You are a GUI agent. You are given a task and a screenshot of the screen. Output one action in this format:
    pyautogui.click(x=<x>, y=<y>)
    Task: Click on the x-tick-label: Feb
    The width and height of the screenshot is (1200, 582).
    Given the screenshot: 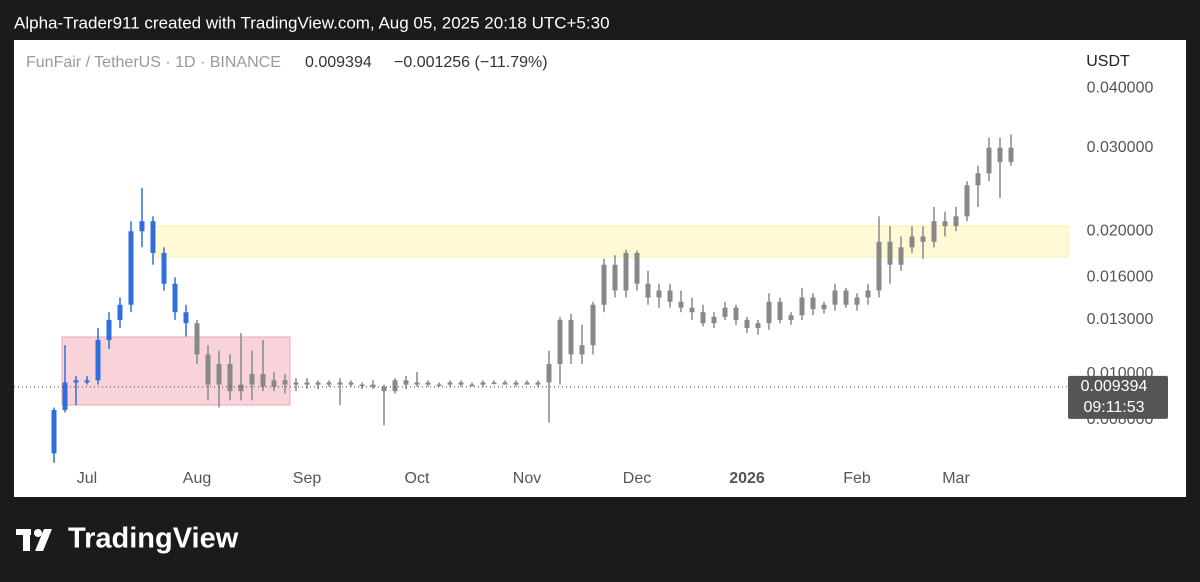 What is the action you would take?
    pyautogui.click(x=857, y=478)
    